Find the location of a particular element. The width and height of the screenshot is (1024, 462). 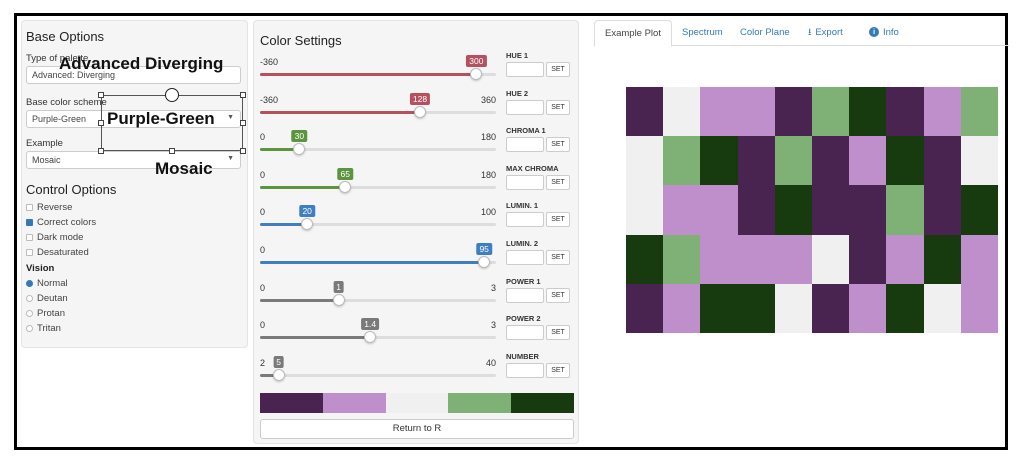

correct-colors-label: Correct colors is located at coordinates (67, 222).